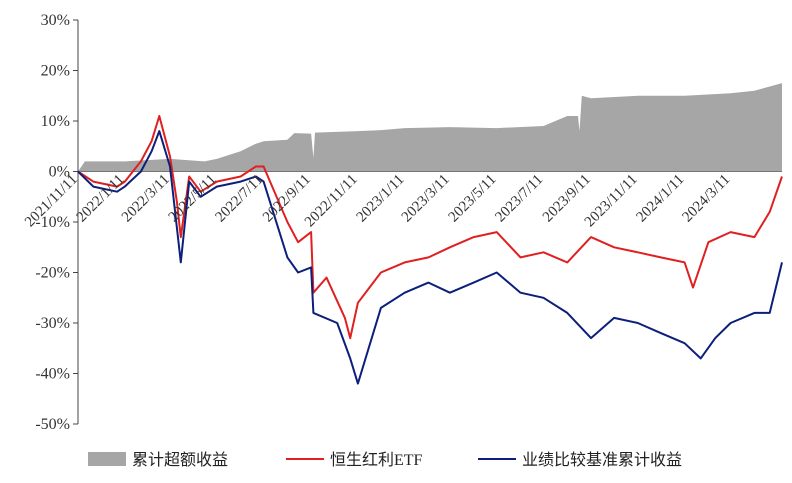  I want to click on y-tick-label: 30%, so click(55, 20).